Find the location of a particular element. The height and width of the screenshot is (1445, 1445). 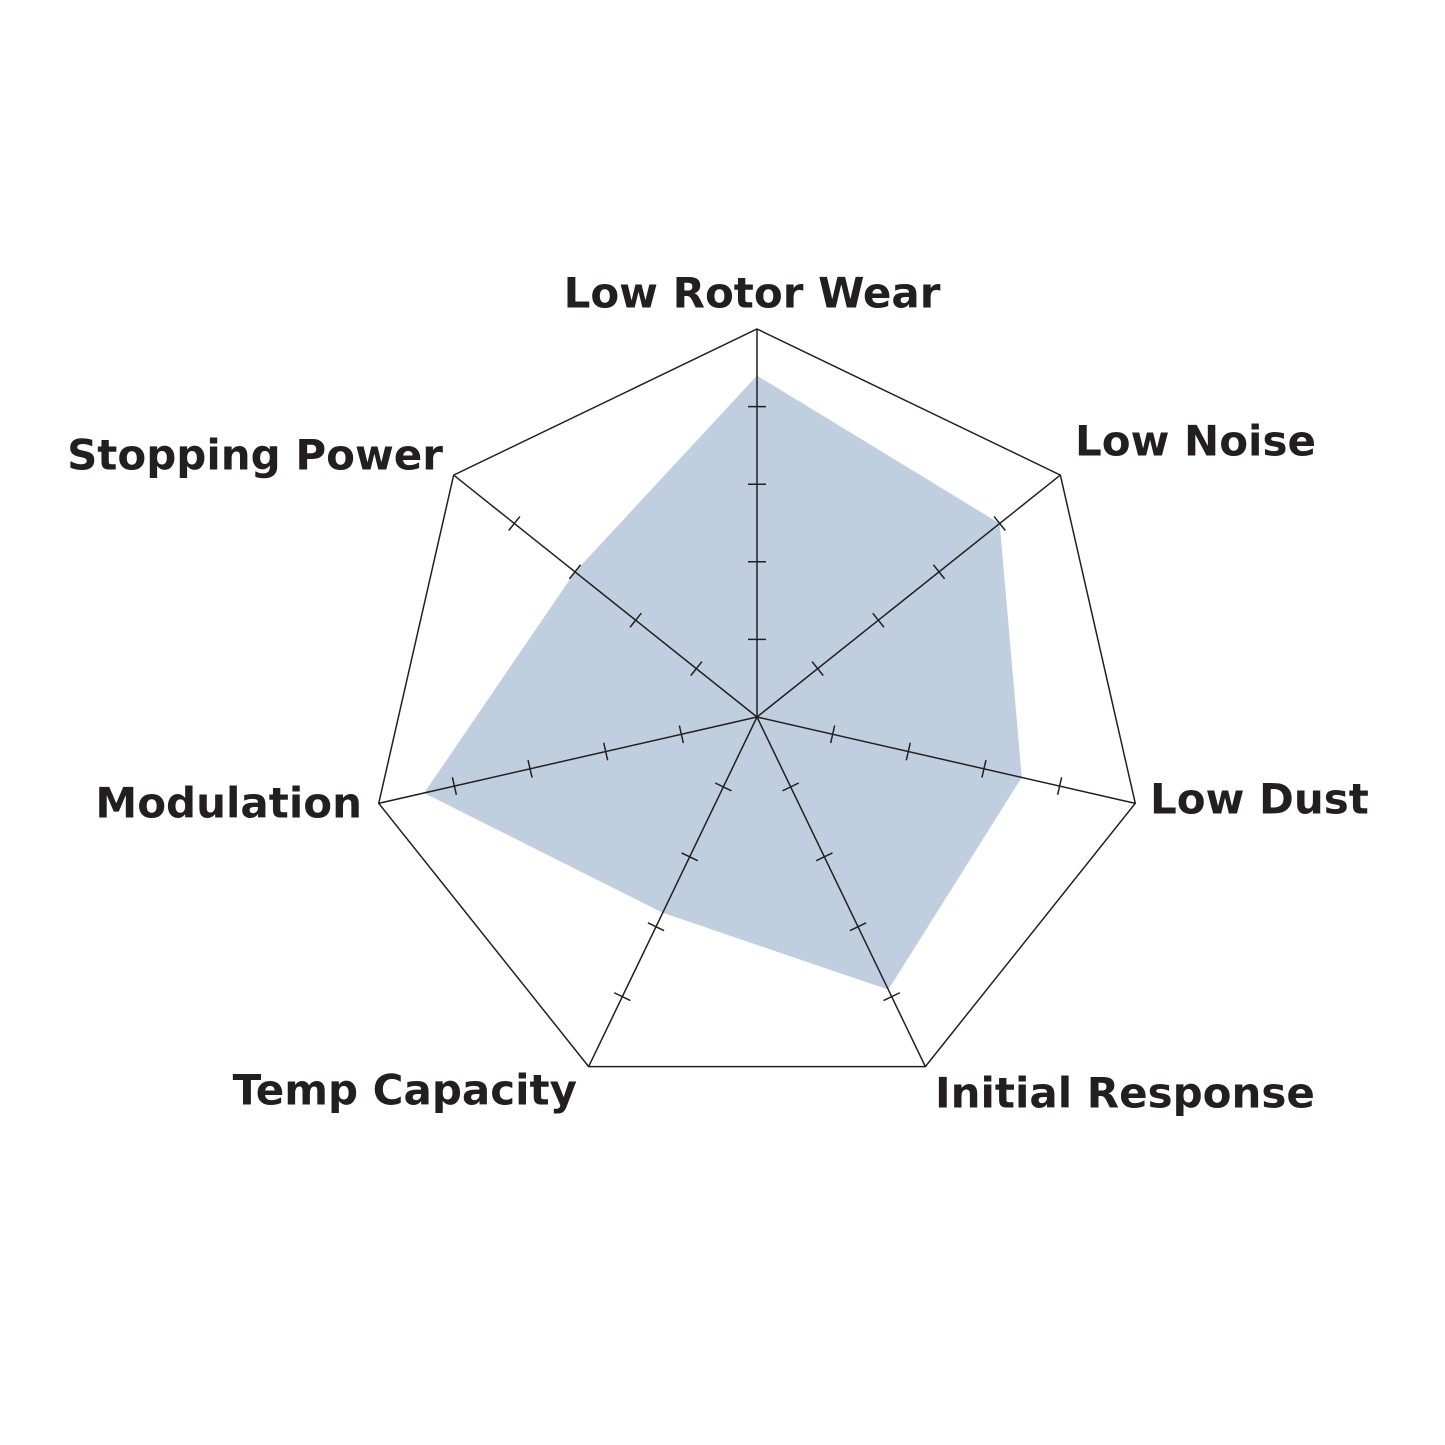

category-label: Temp Capacity is located at coordinates (405, 1090).